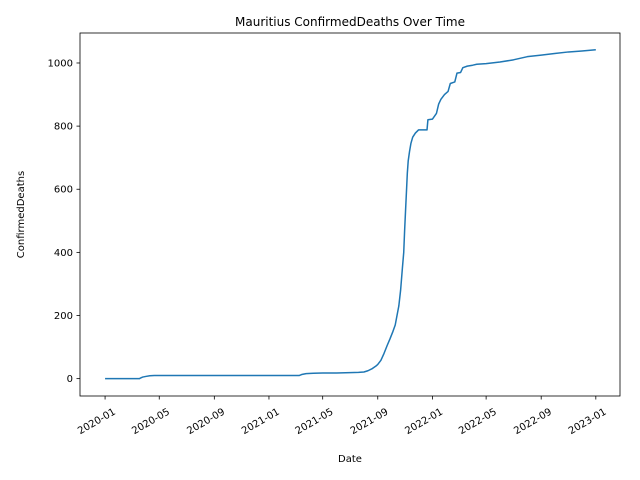 The height and width of the screenshot is (480, 640). What do you see at coordinates (350, 459) in the screenshot?
I see `x-axis-label: Date` at bounding box center [350, 459].